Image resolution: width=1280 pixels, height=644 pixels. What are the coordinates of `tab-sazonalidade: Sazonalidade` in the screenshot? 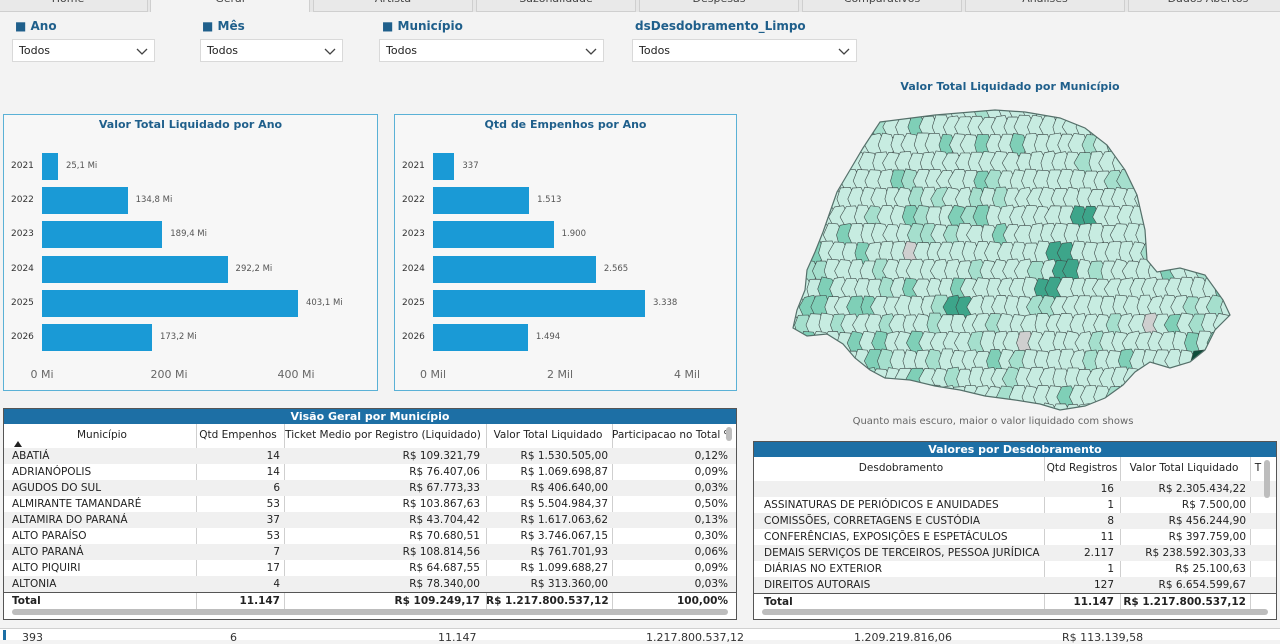 It's located at (556, 6).